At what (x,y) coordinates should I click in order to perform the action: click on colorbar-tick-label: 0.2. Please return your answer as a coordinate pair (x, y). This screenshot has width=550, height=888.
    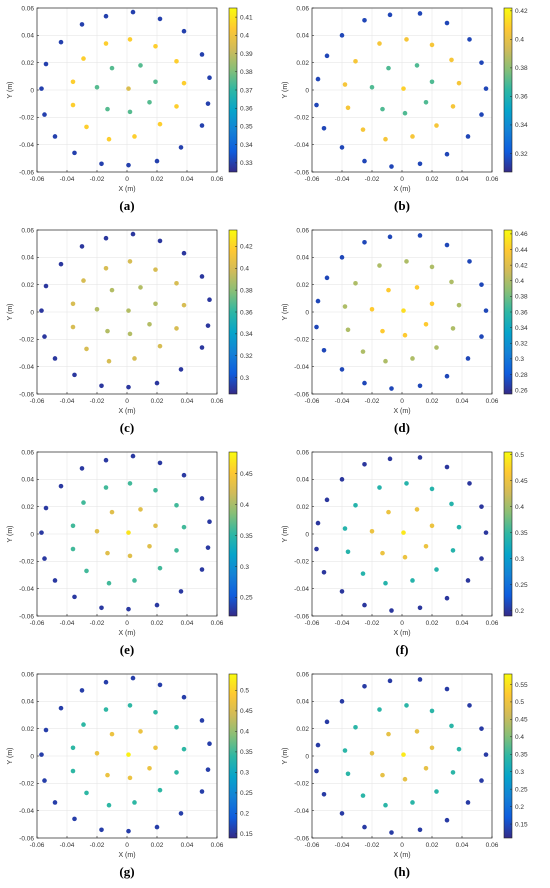
    Looking at the image, I should click on (244, 814).